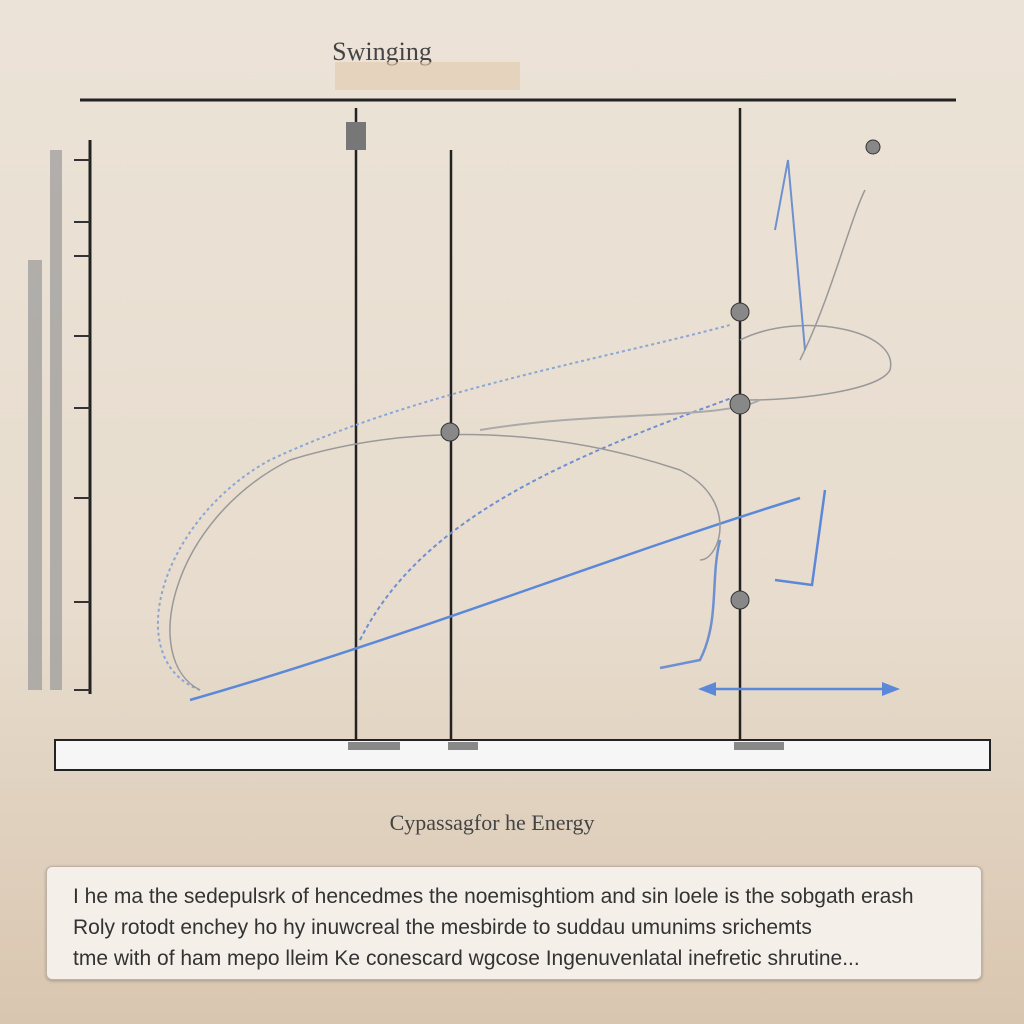 The width and height of the screenshot is (1024, 1024). I want to click on post-feet, so click(566, 746).